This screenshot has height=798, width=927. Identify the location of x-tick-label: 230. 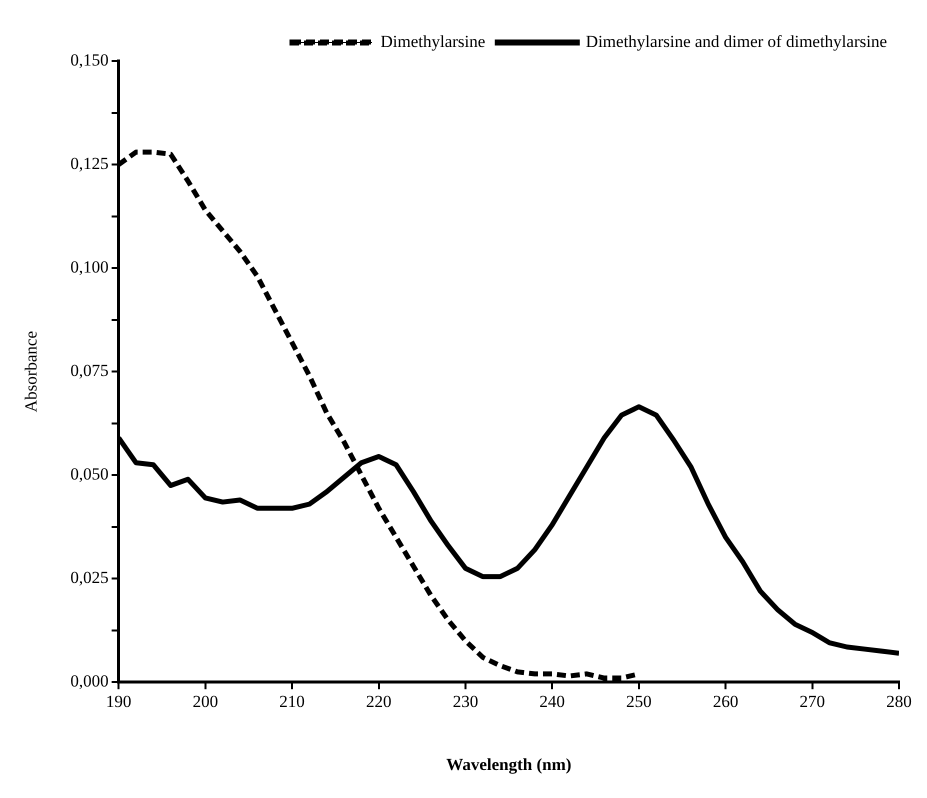
(465, 701).